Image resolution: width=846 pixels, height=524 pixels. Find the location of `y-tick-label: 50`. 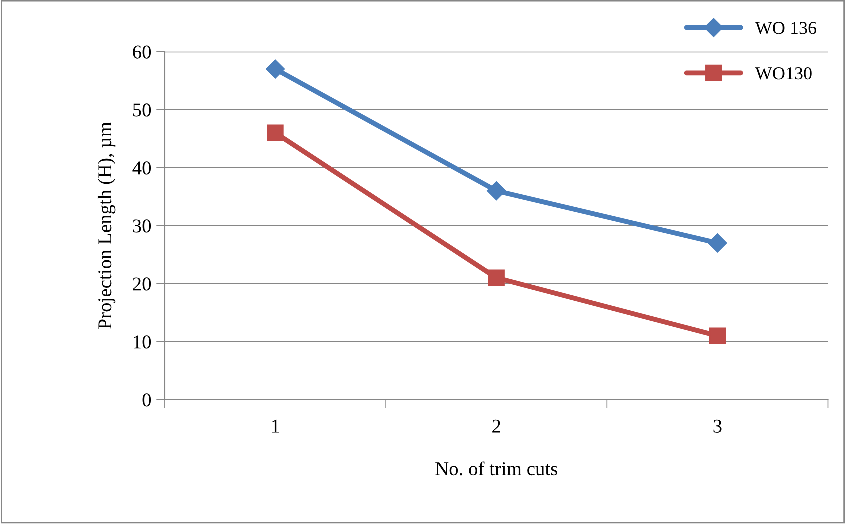

y-tick-label: 50 is located at coordinates (142, 110).